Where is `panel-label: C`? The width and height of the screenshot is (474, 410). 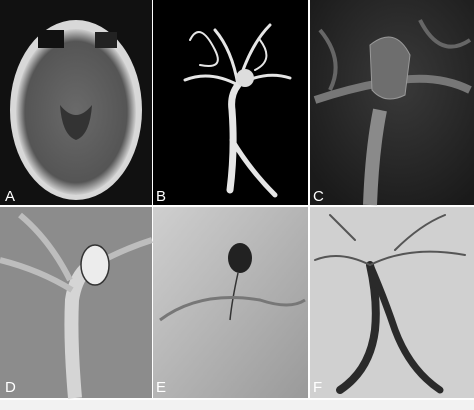 panel-label: C is located at coordinates (318, 196).